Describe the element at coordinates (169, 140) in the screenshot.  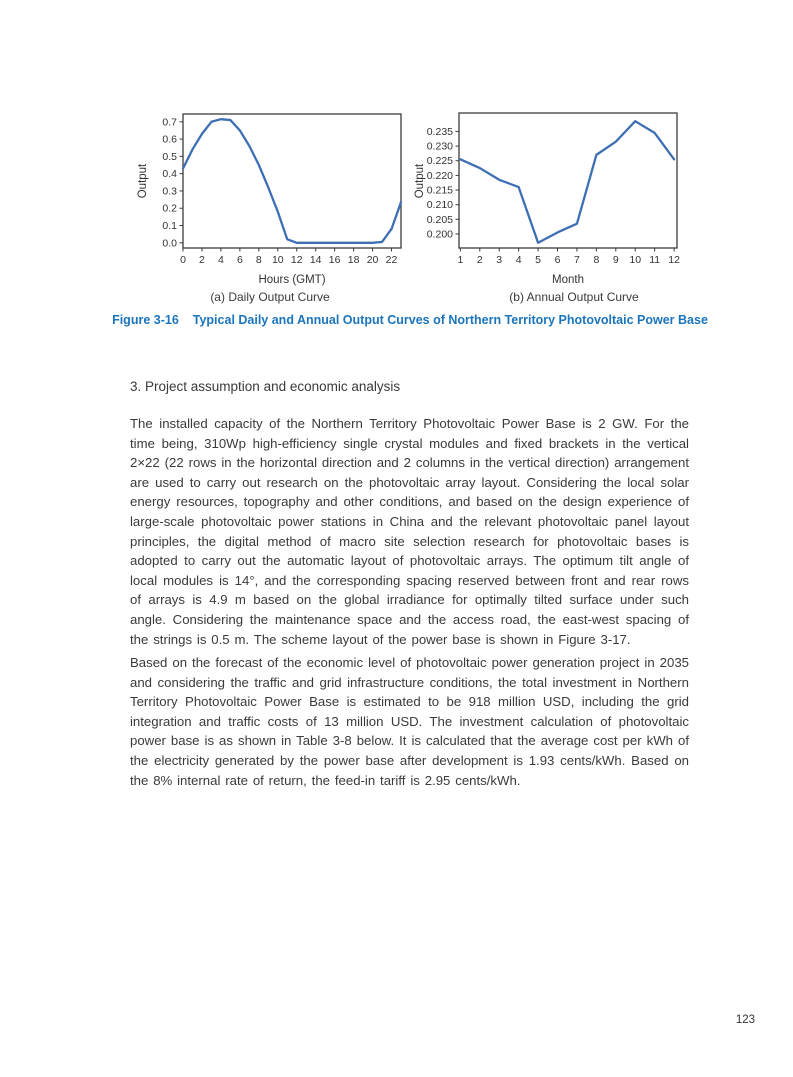
I see `svg-text: 0.6` at that location.